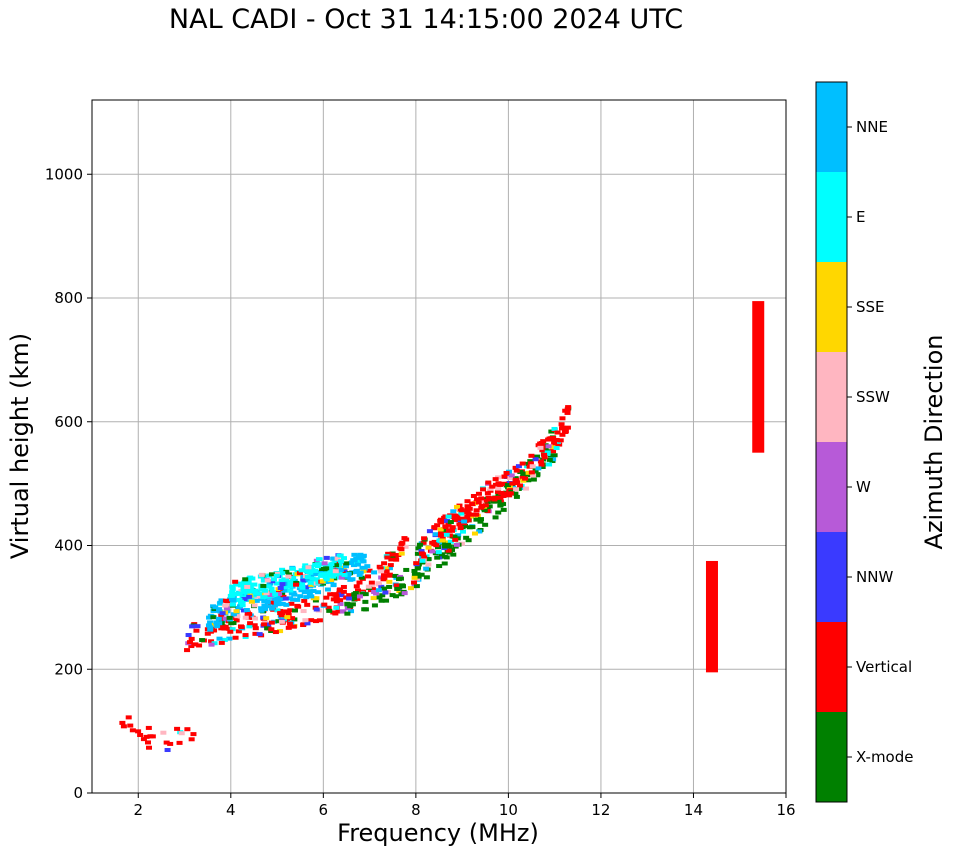 The width and height of the screenshot is (958, 857). What do you see at coordinates (831, 307) in the screenshot?
I see `colorbar-segment` at bounding box center [831, 307].